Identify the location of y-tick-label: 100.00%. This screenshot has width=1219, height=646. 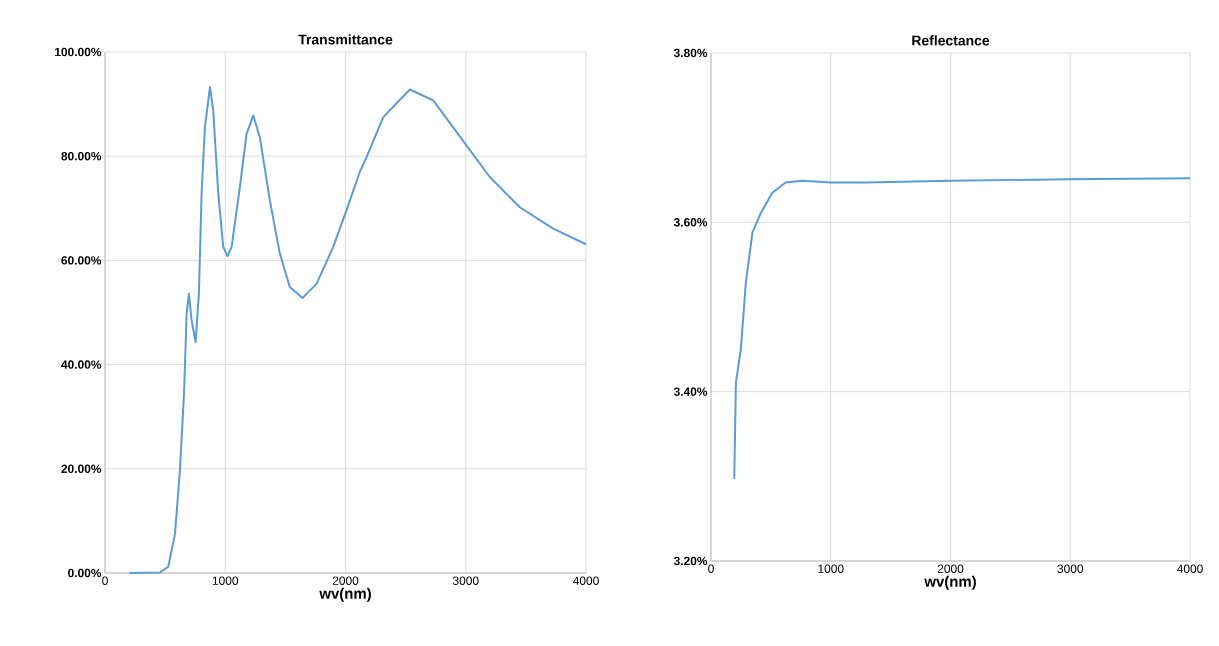
(78, 52).